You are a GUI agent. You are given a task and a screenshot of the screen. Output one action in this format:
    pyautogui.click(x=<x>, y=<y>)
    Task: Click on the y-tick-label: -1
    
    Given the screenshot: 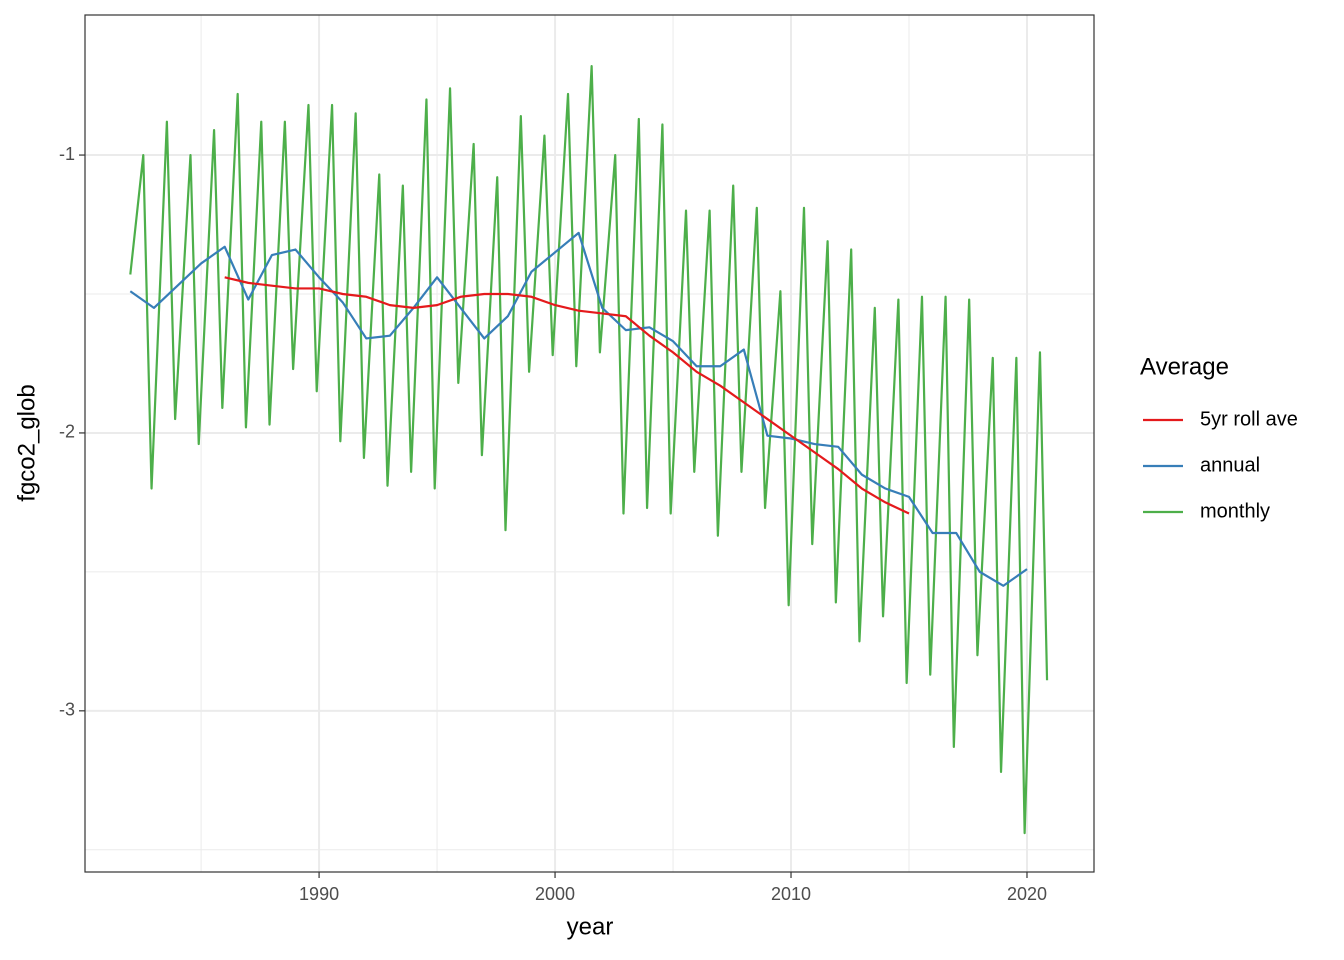 What is the action you would take?
    pyautogui.click(x=67, y=154)
    